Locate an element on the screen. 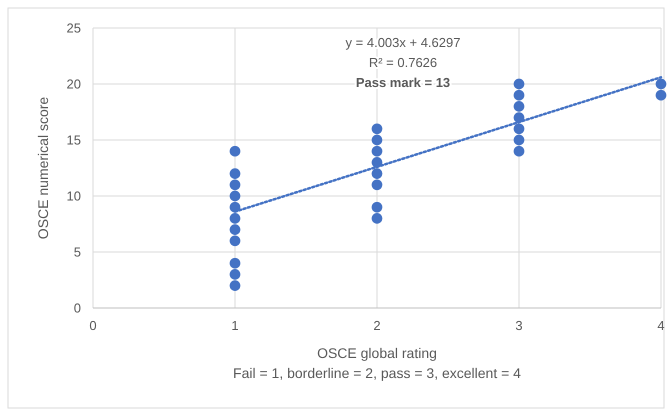  y-tick-label: 25 is located at coordinates (73, 28).